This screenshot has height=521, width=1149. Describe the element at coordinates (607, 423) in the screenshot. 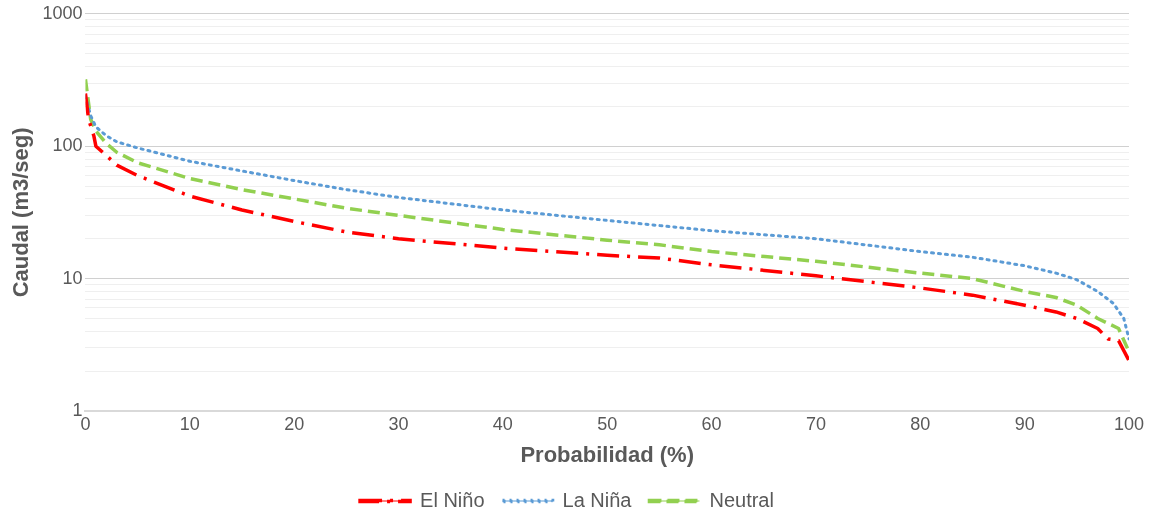

I see `x-tick-label: 50` at that location.